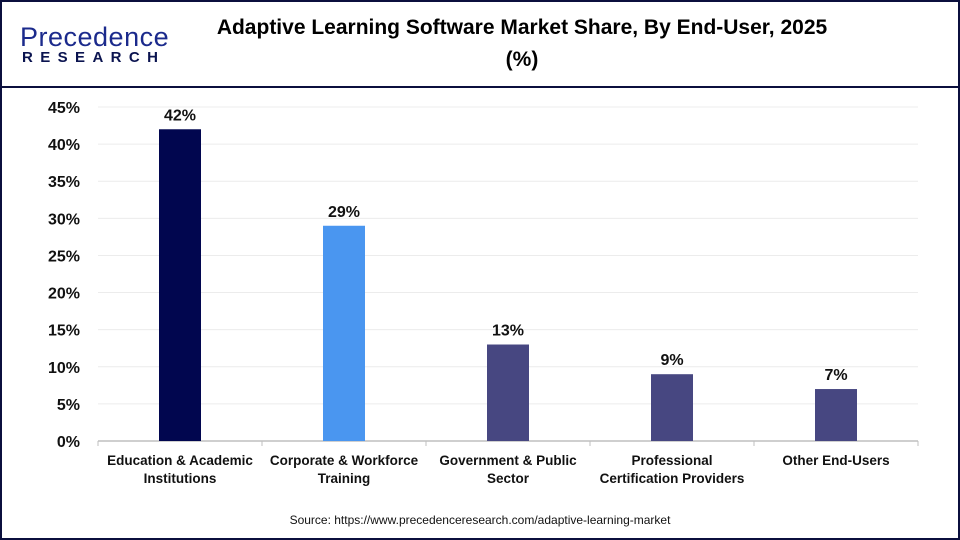 The height and width of the screenshot is (540, 960). What do you see at coordinates (671, 360) in the screenshot?
I see `data-label: 9%` at bounding box center [671, 360].